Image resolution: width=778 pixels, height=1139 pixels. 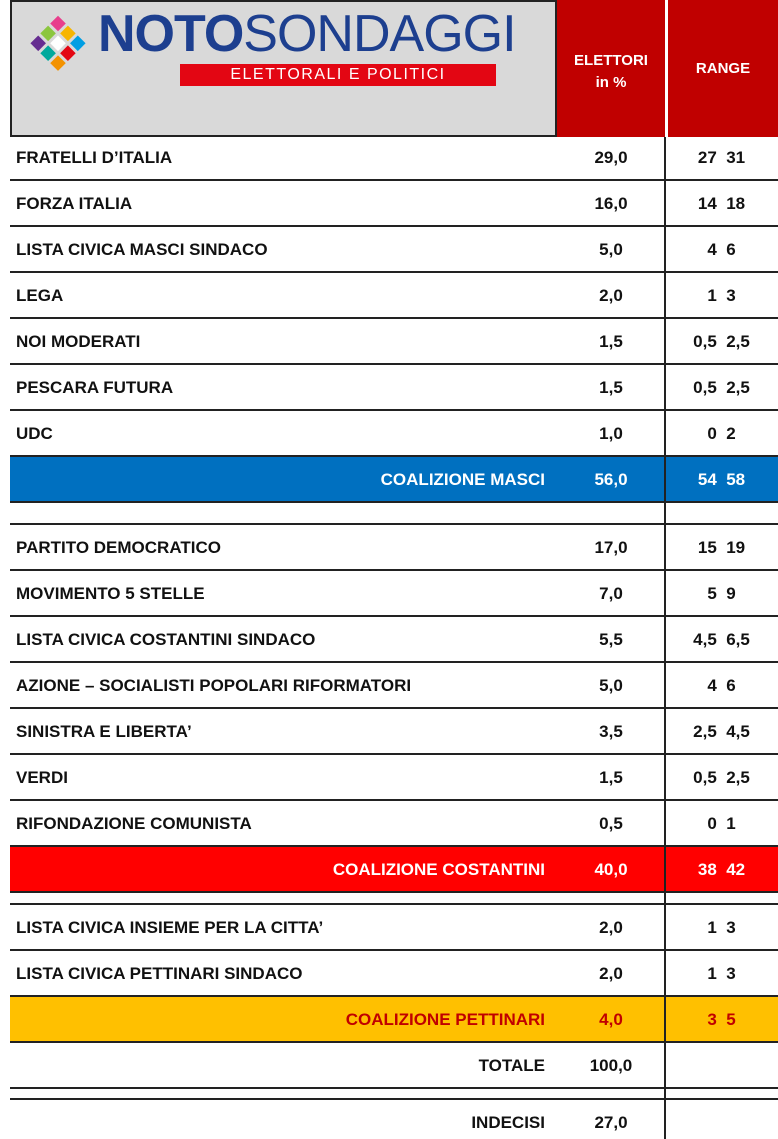 What do you see at coordinates (611, 479) in the screenshot?
I see `row-value: 56,0` at bounding box center [611, 479].